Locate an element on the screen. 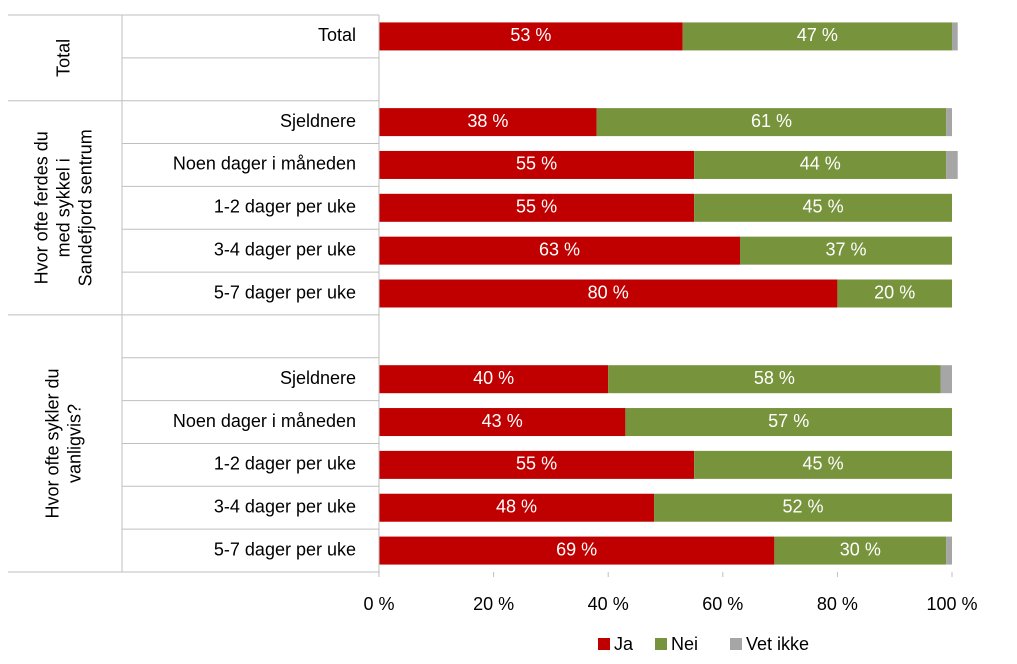 This screenshot has width=1017, height=664. value-label: 44 % is located at coordinates (820, 164).